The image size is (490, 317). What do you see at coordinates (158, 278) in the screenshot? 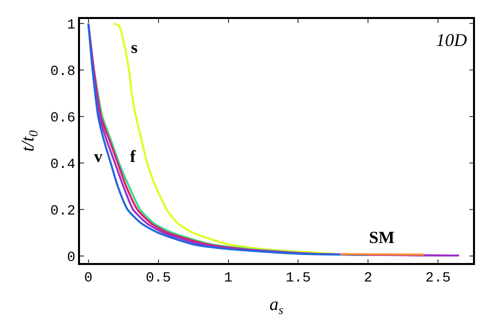
I see `x-tick-label: 0.5` at bounding box center [158, 278].